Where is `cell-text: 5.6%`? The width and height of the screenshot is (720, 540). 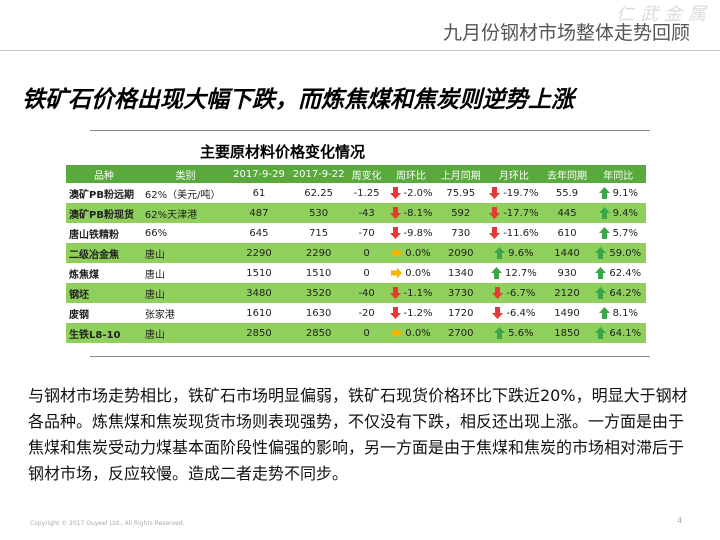 cell-text: 5.6% is located at coordinates (521, 333).